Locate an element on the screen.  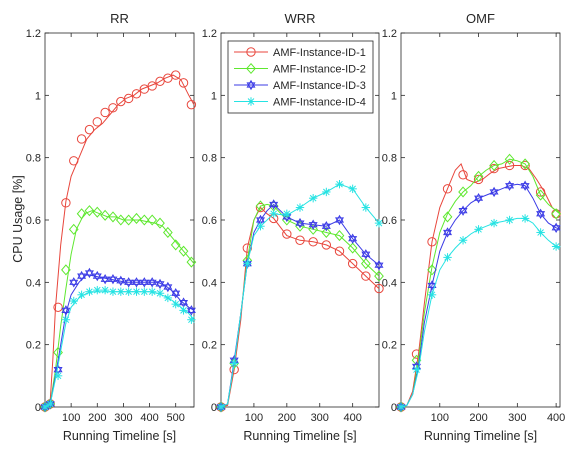
y-tick-label-rr: 0.8 is located at coordinates (33, 159).